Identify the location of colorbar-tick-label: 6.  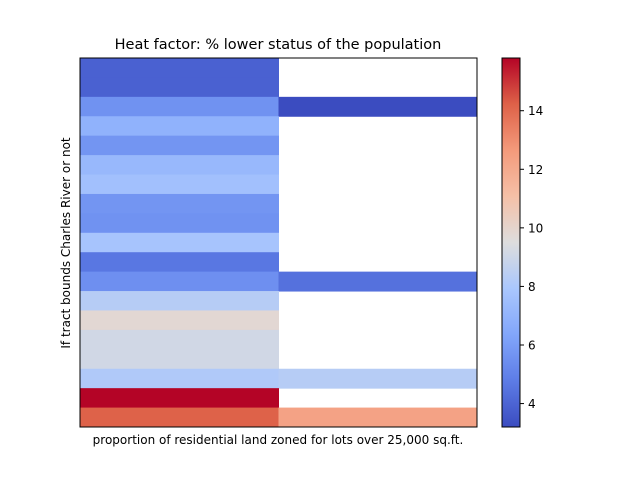
(532, 346).